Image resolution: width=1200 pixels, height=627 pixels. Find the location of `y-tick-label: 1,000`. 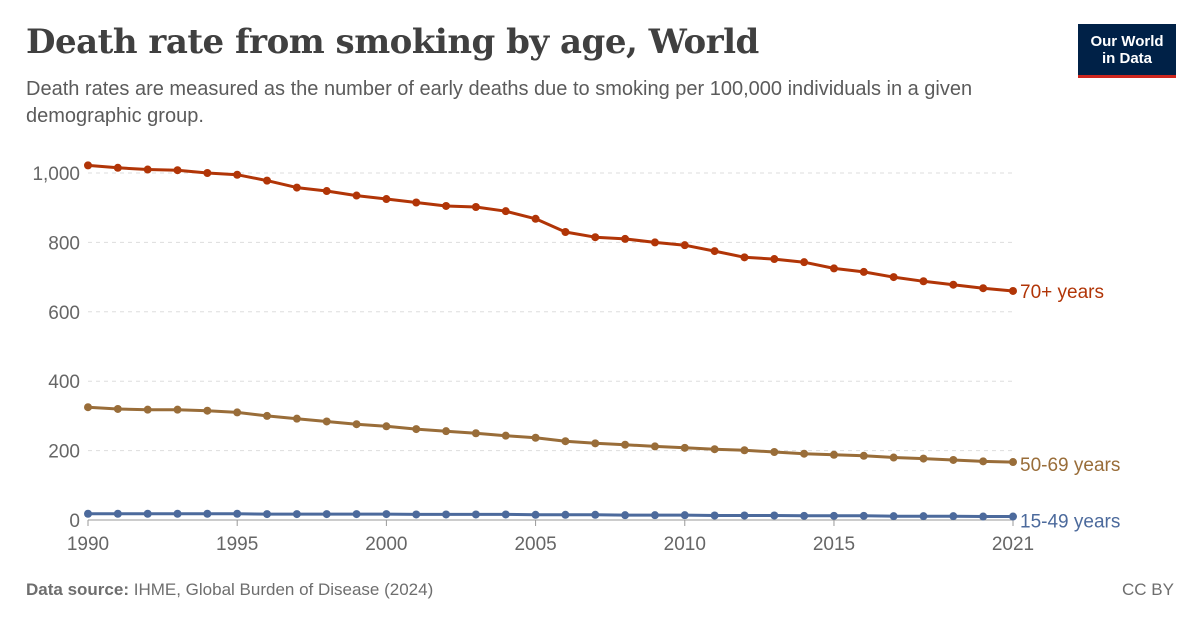

y-tick-label: 1,000 is located at coordinates (56, 174).